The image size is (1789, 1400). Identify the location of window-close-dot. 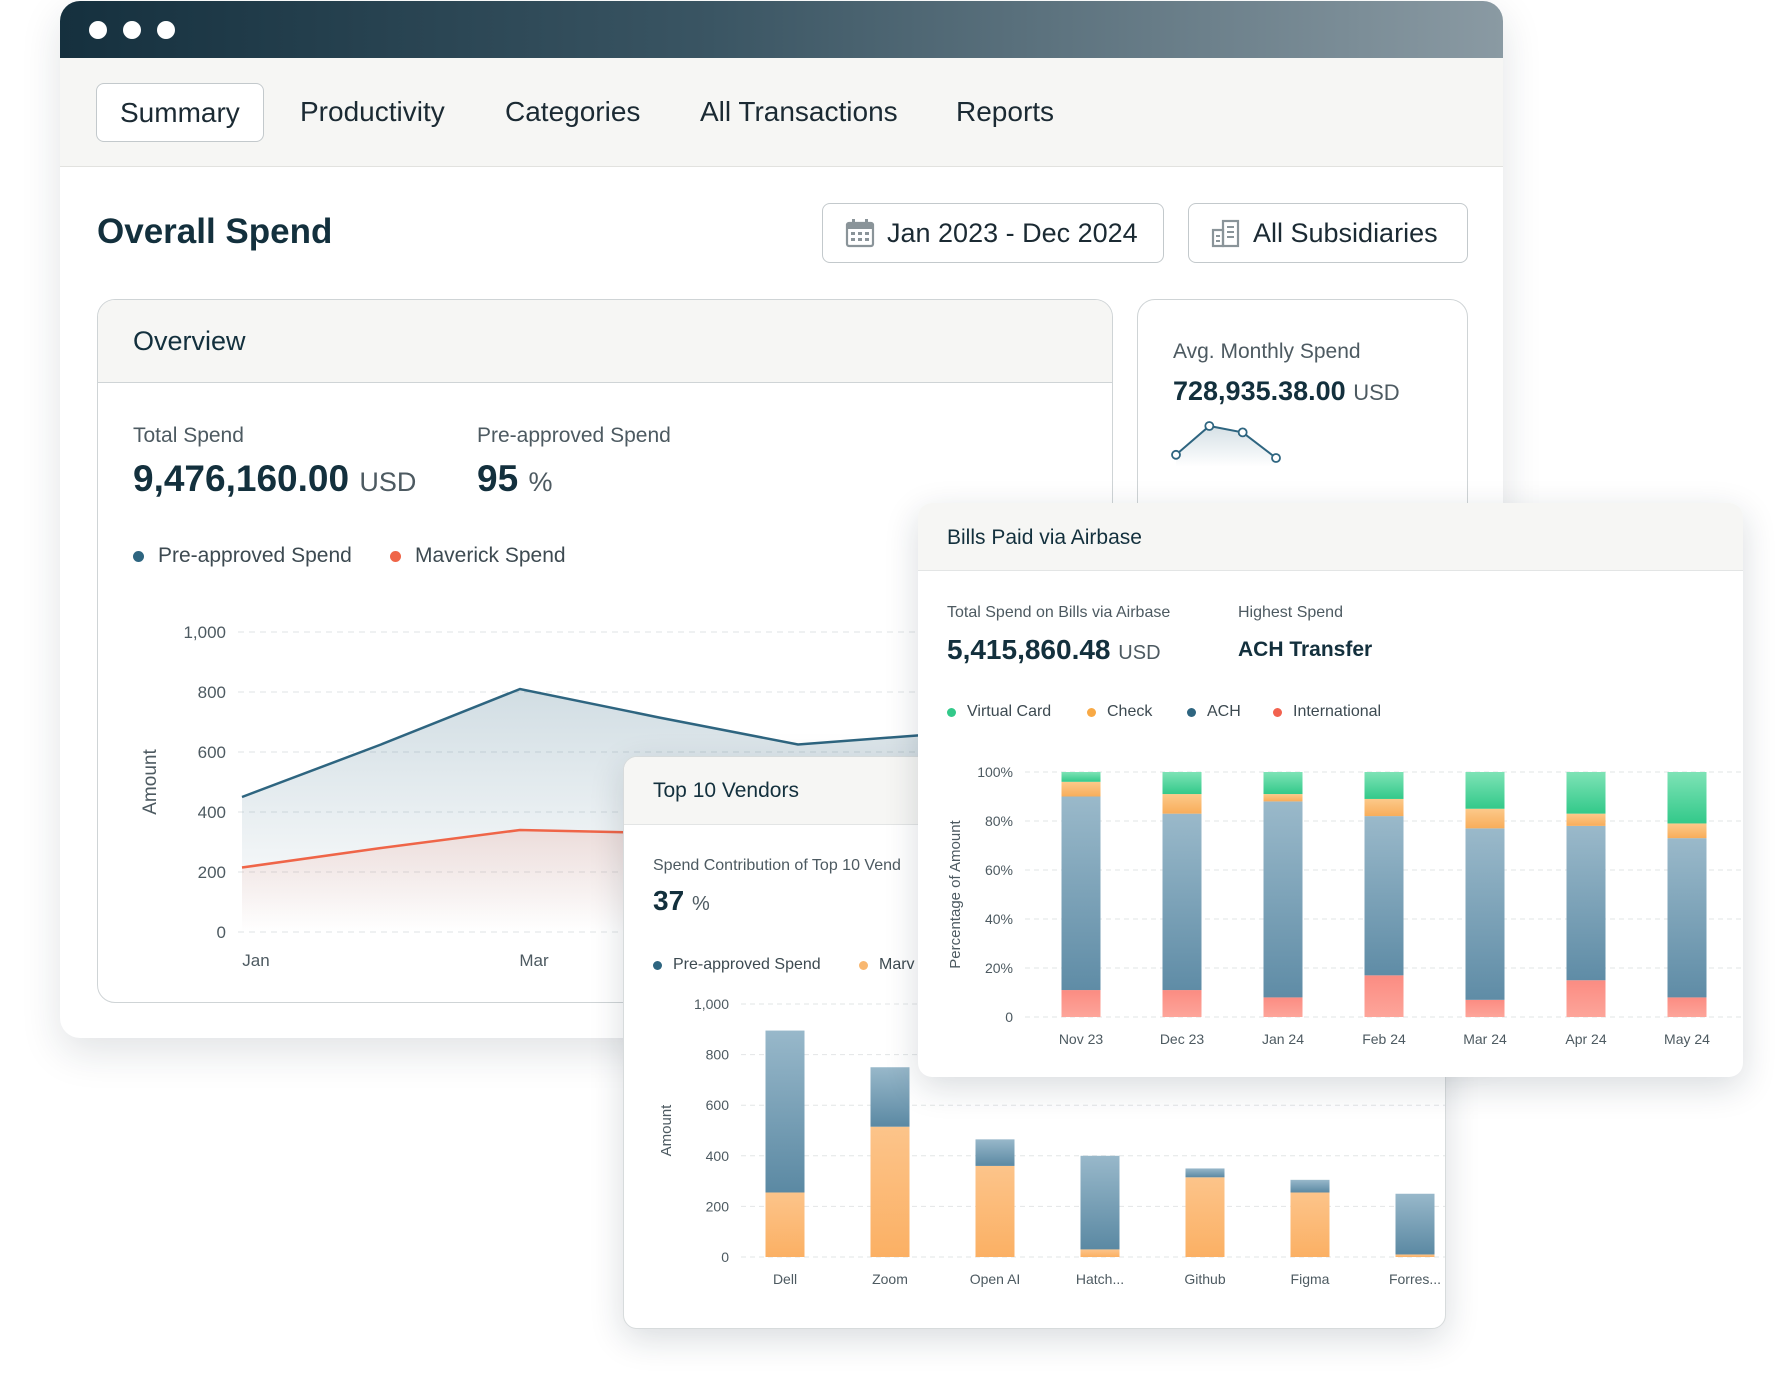
(98, 30).